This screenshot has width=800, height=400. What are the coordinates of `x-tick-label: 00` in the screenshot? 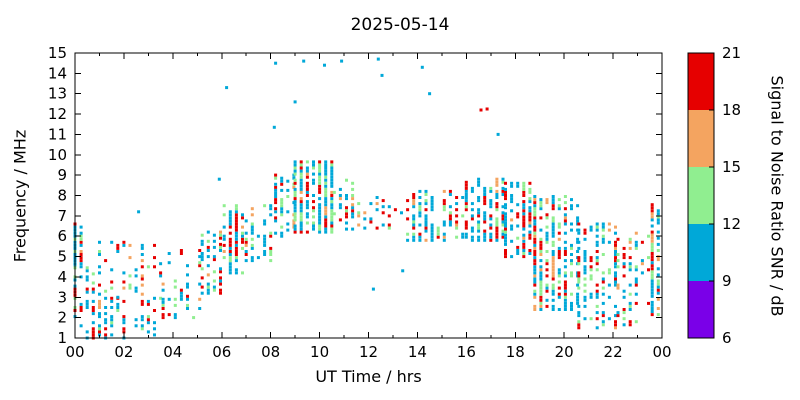 It's located at (74, 352).